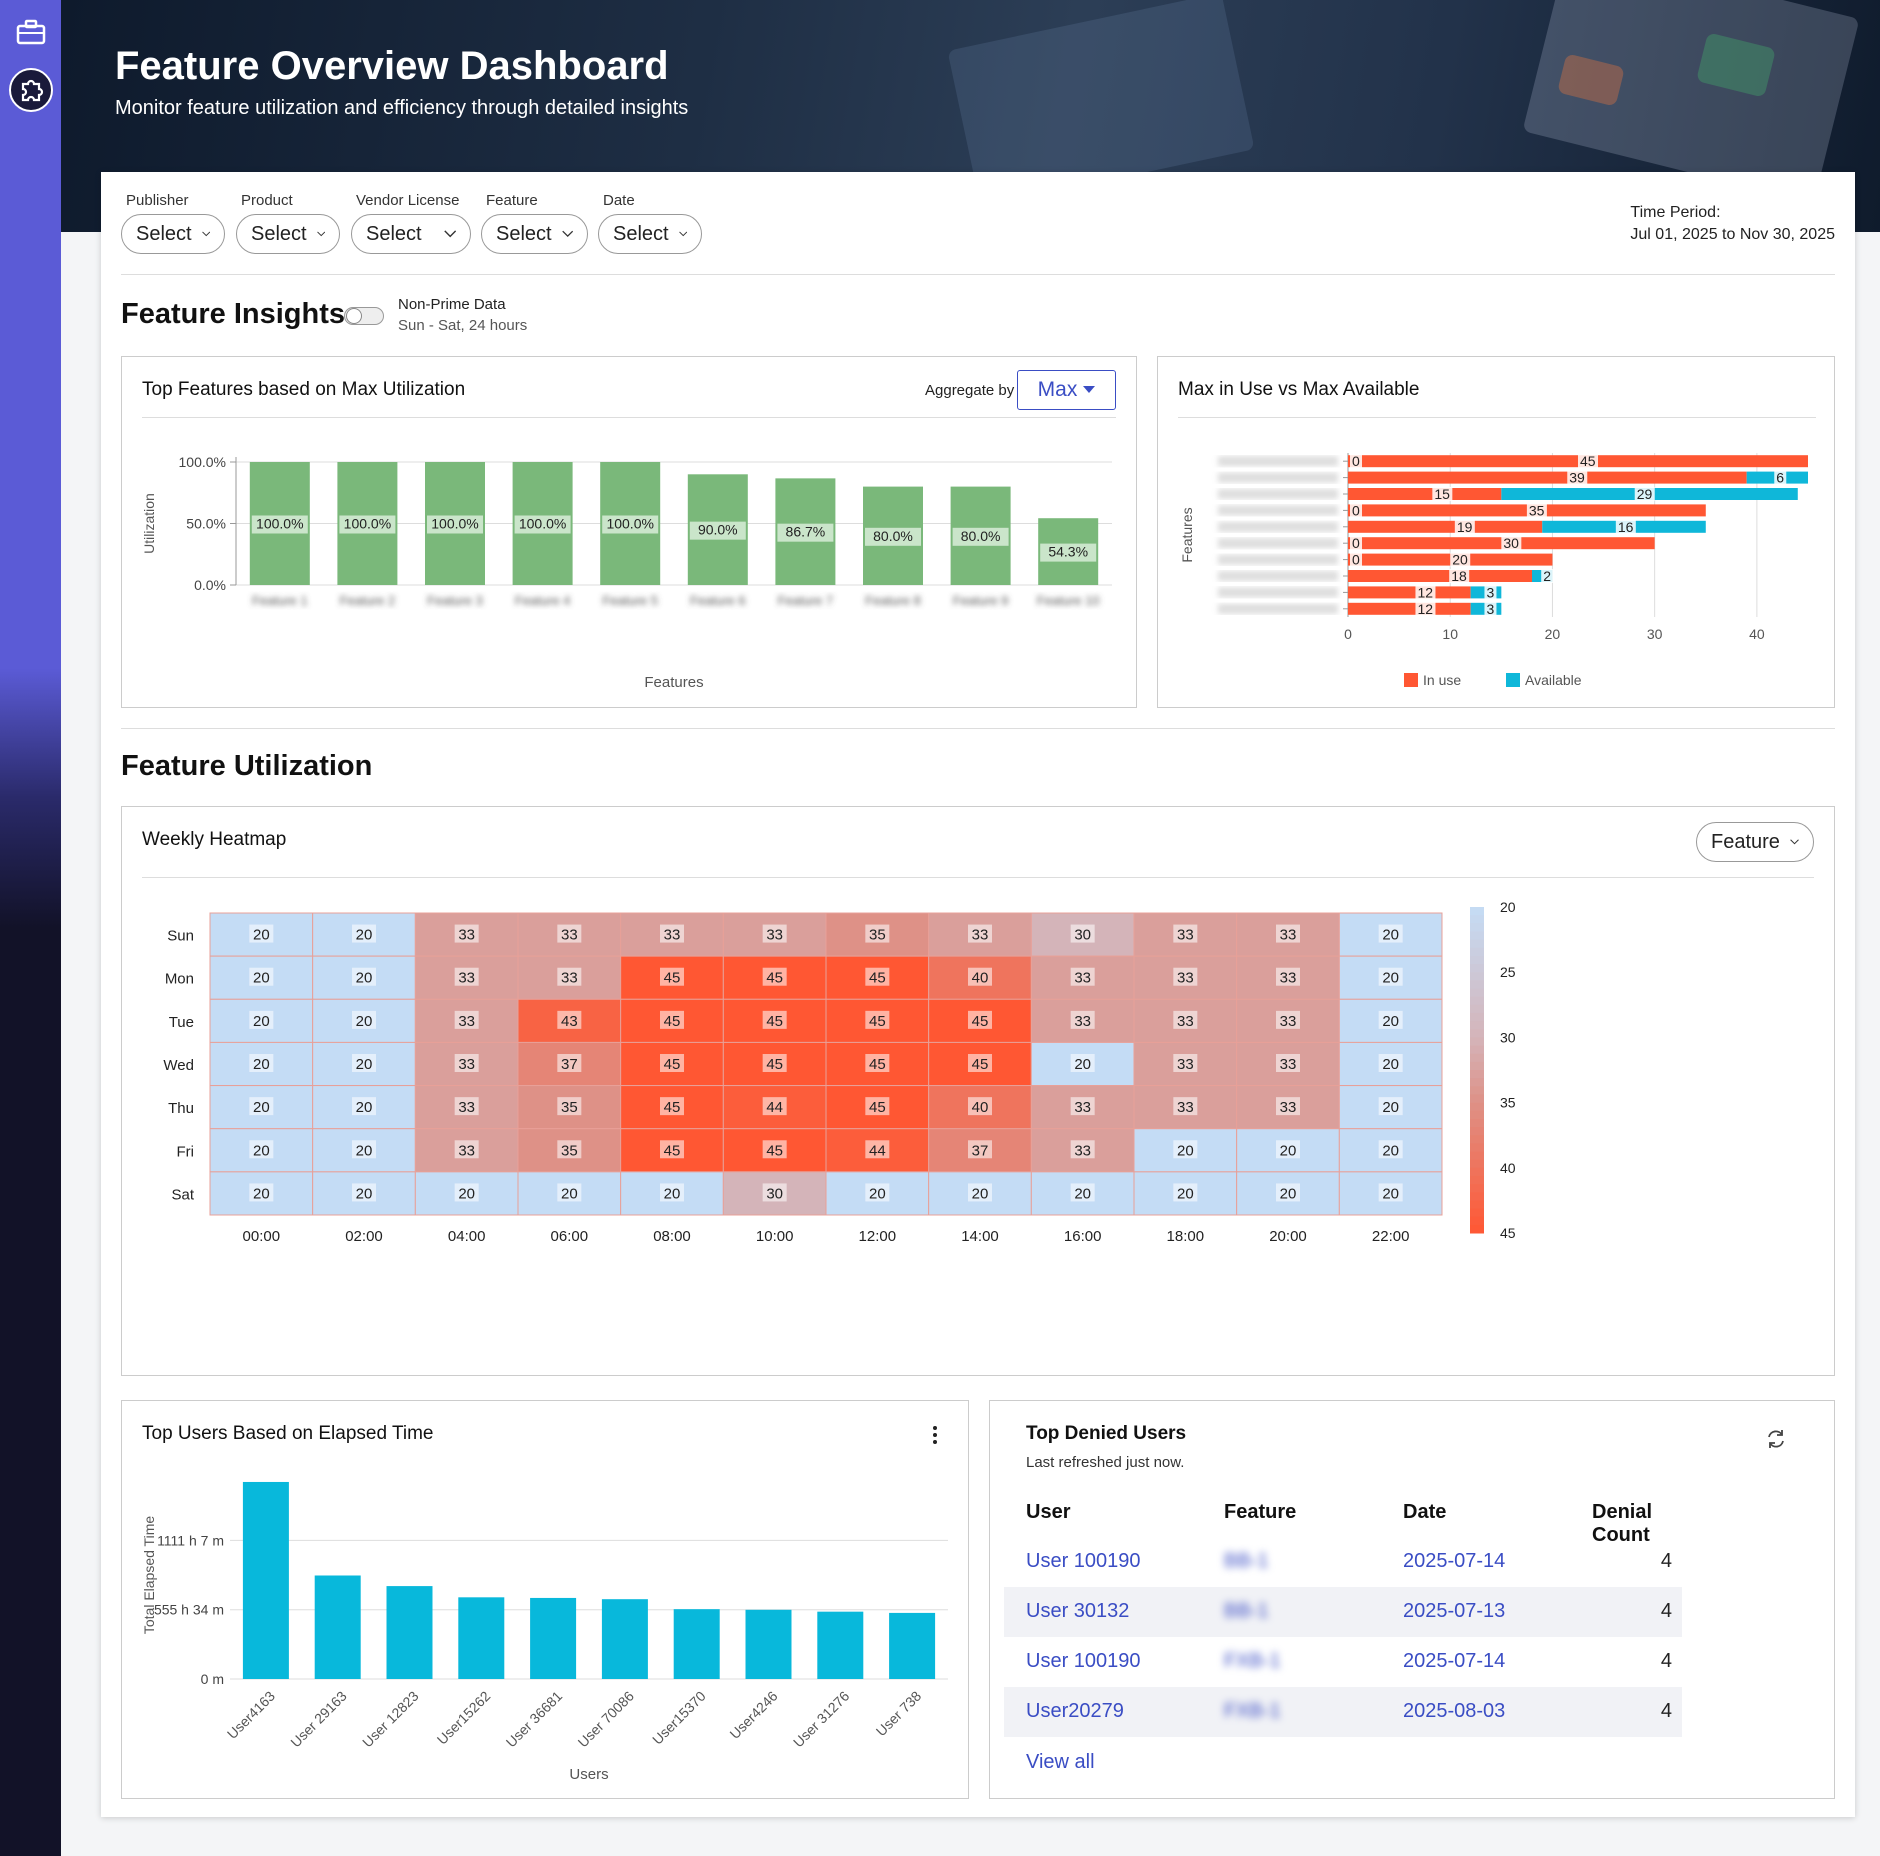 This screenshot has width=1880, height=1856. What do you see at coordinates (650, 234) in the screenshot?
I see `date-select: Select` at bounding box center [650, 234].